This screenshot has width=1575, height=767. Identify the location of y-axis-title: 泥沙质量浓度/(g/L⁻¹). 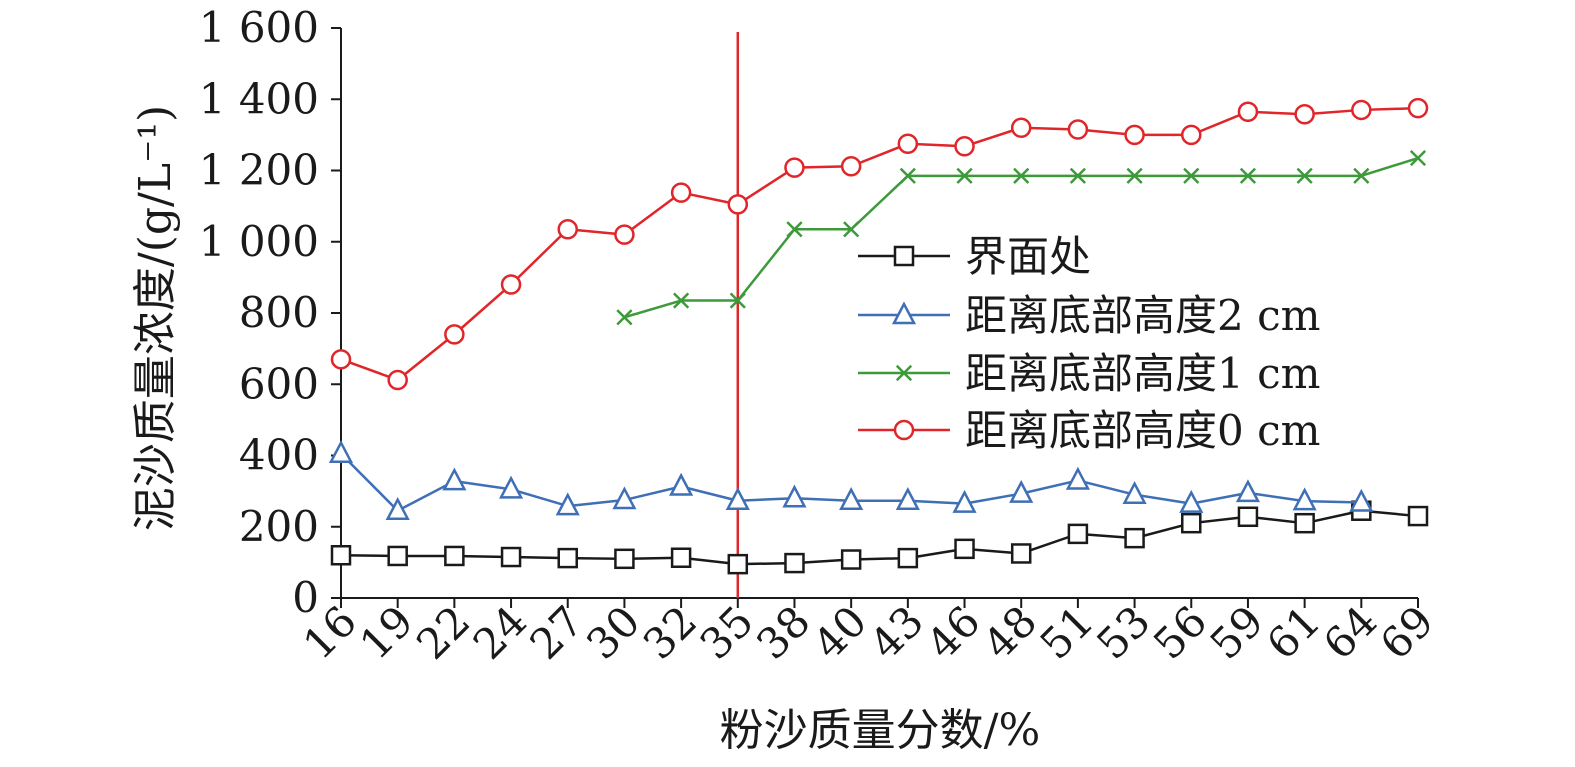
(155, 318).